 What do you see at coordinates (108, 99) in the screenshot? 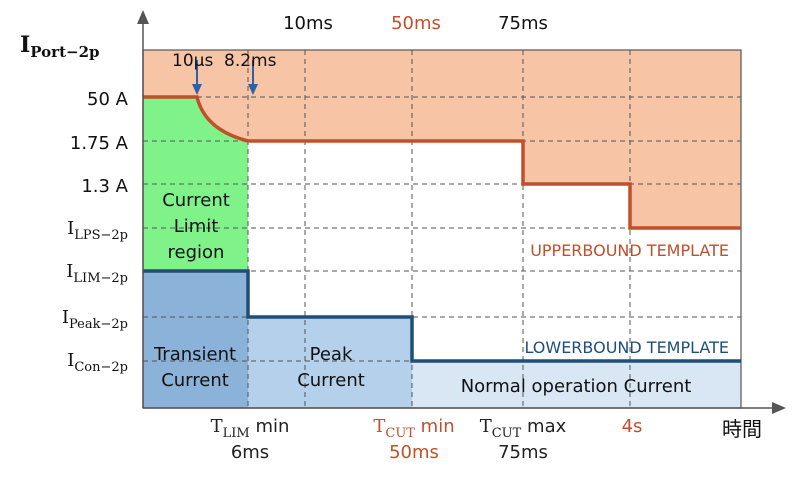
I see `y-label-50a: 50 A` at bounding box center [108, 99].